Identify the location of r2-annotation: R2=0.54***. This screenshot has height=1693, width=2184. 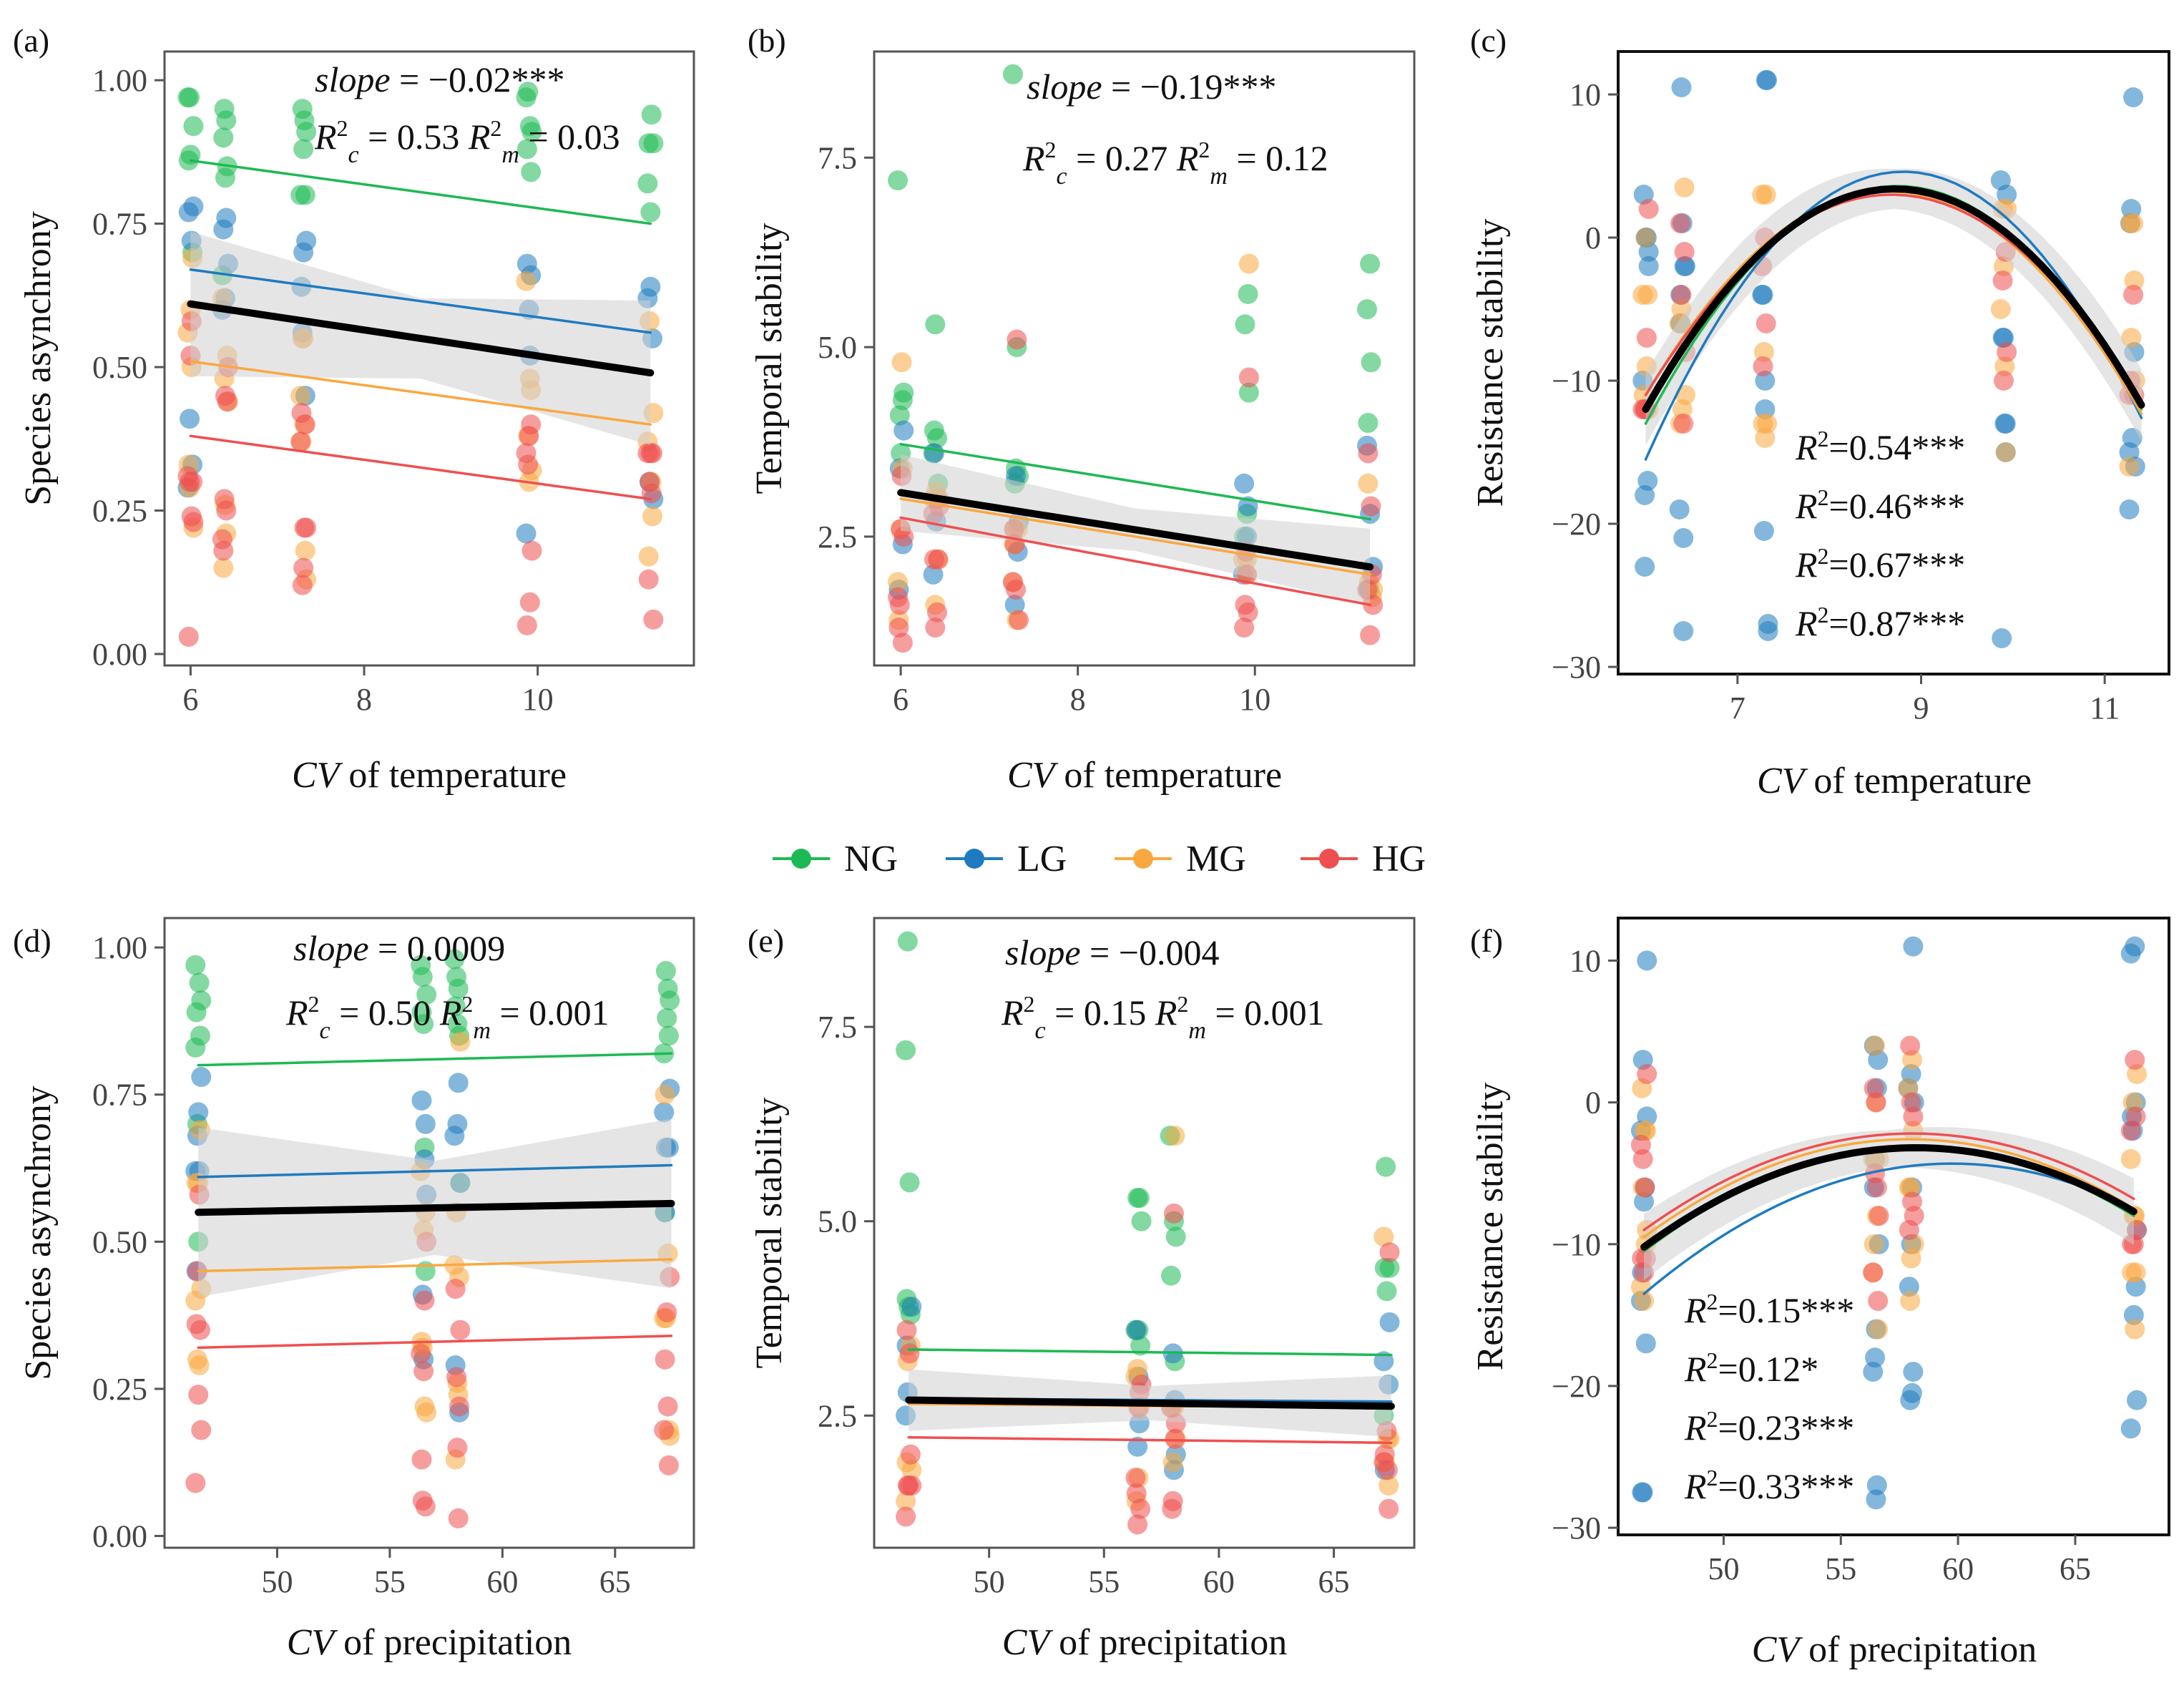
(1880, 447).